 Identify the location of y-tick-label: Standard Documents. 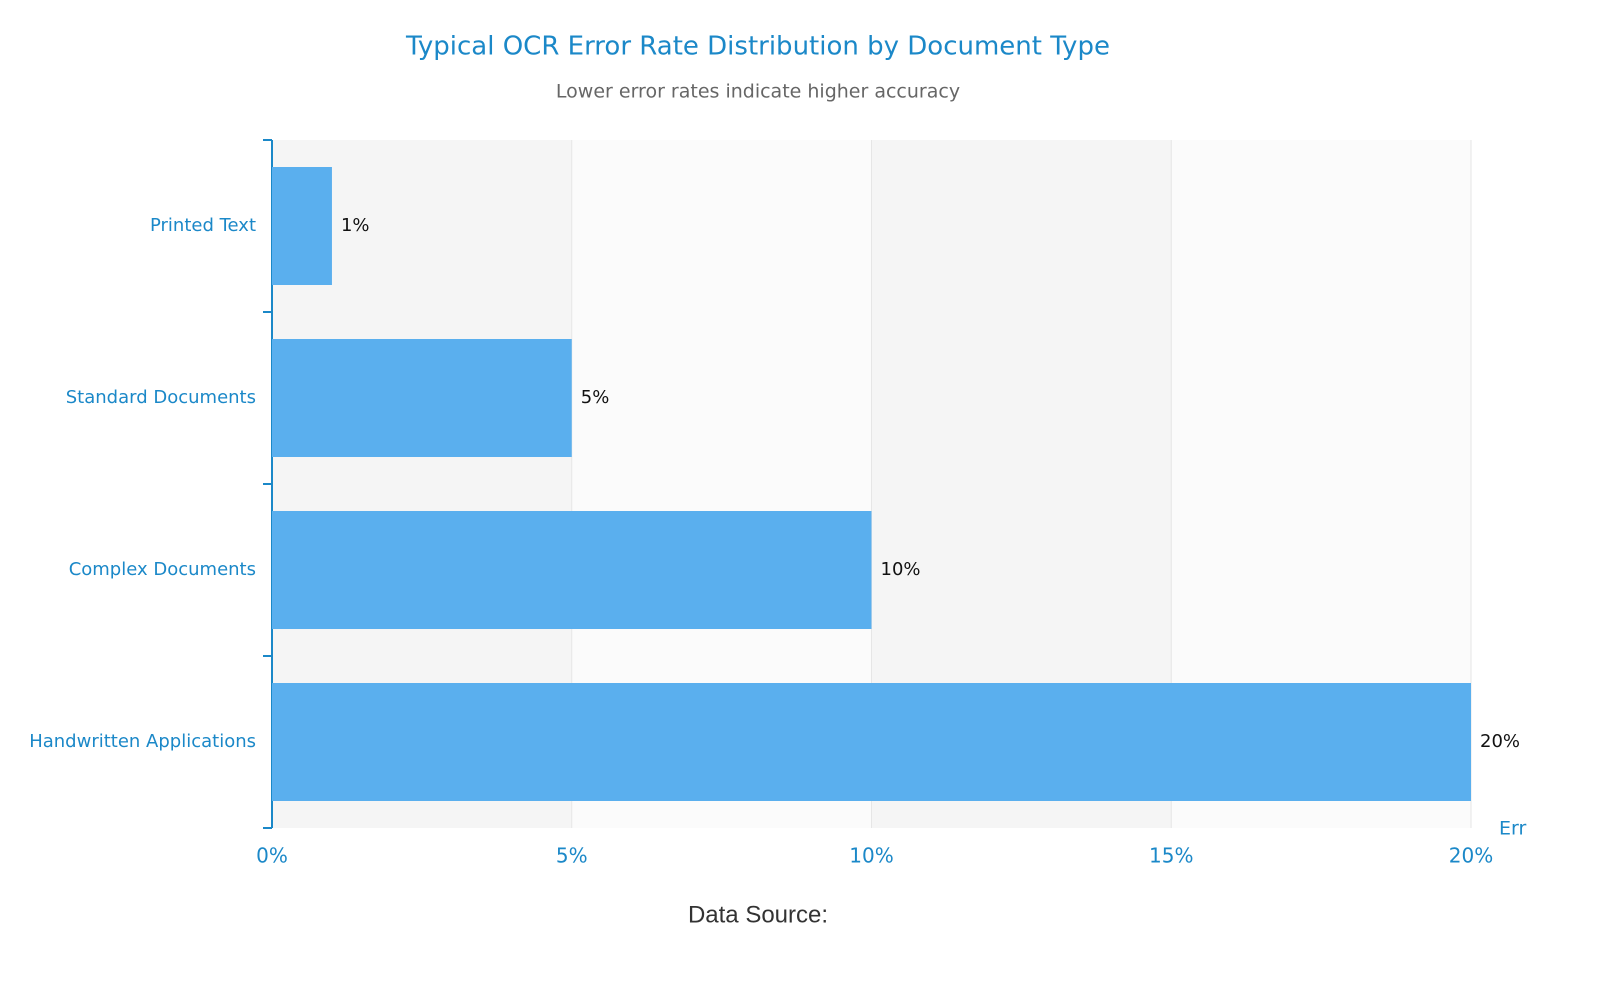
(161, 397).